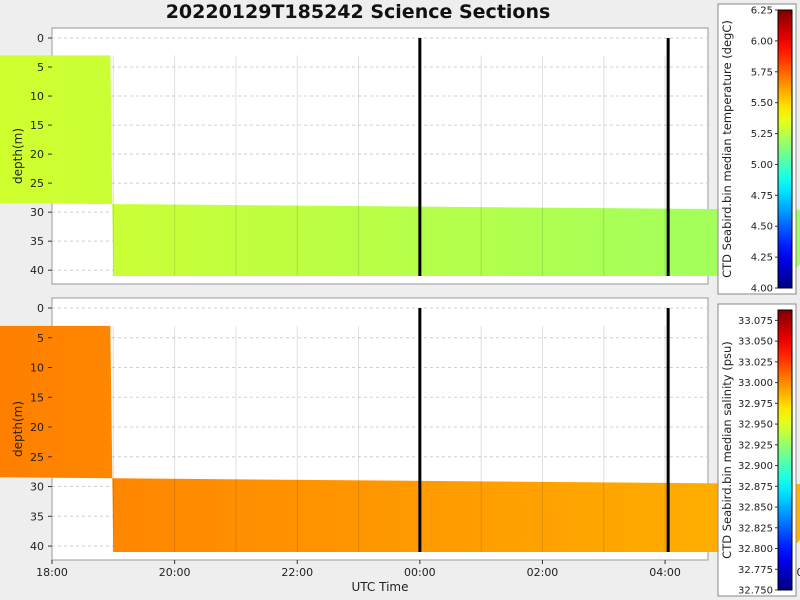 This screenshot has height=600, width=800. What do you see at coordinates (762, 289) in the screenshot?
I see `colorbar-tick-label: 4.00` at bounding box center [762, 289].